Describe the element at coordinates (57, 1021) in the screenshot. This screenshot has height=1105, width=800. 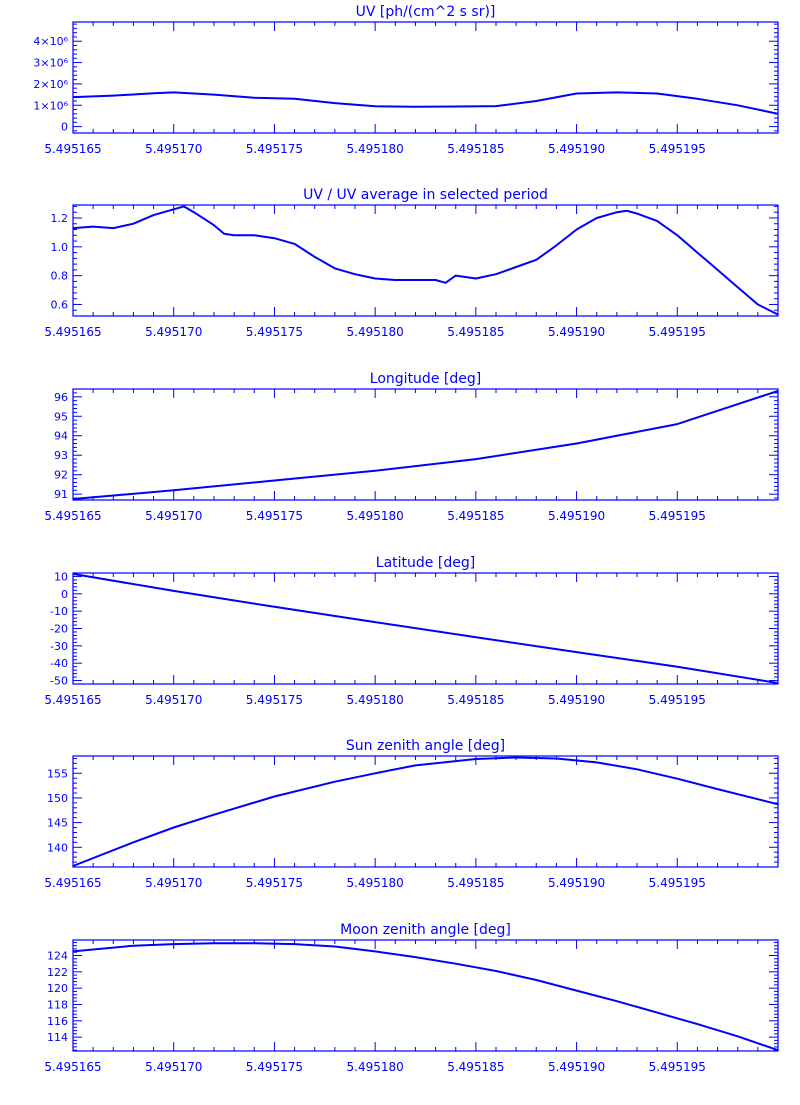
I see `y-tick-label: 116` at that location.